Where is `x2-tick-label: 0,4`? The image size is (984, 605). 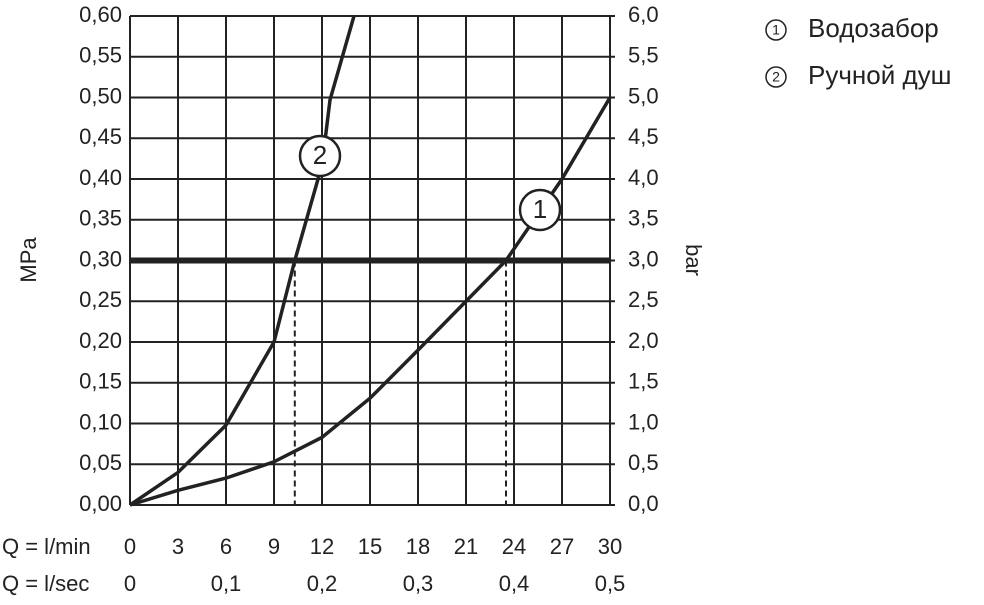
x2-tick-label: 0,4 is located at coordinates (514, 583).